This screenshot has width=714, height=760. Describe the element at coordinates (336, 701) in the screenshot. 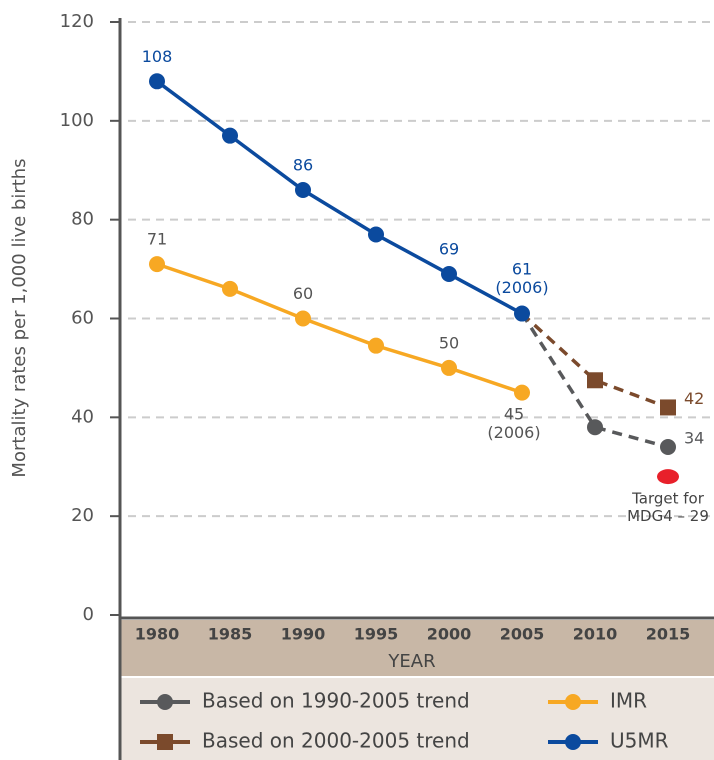

I see `legend-label: Based on 1990-2005 trend` at that location.